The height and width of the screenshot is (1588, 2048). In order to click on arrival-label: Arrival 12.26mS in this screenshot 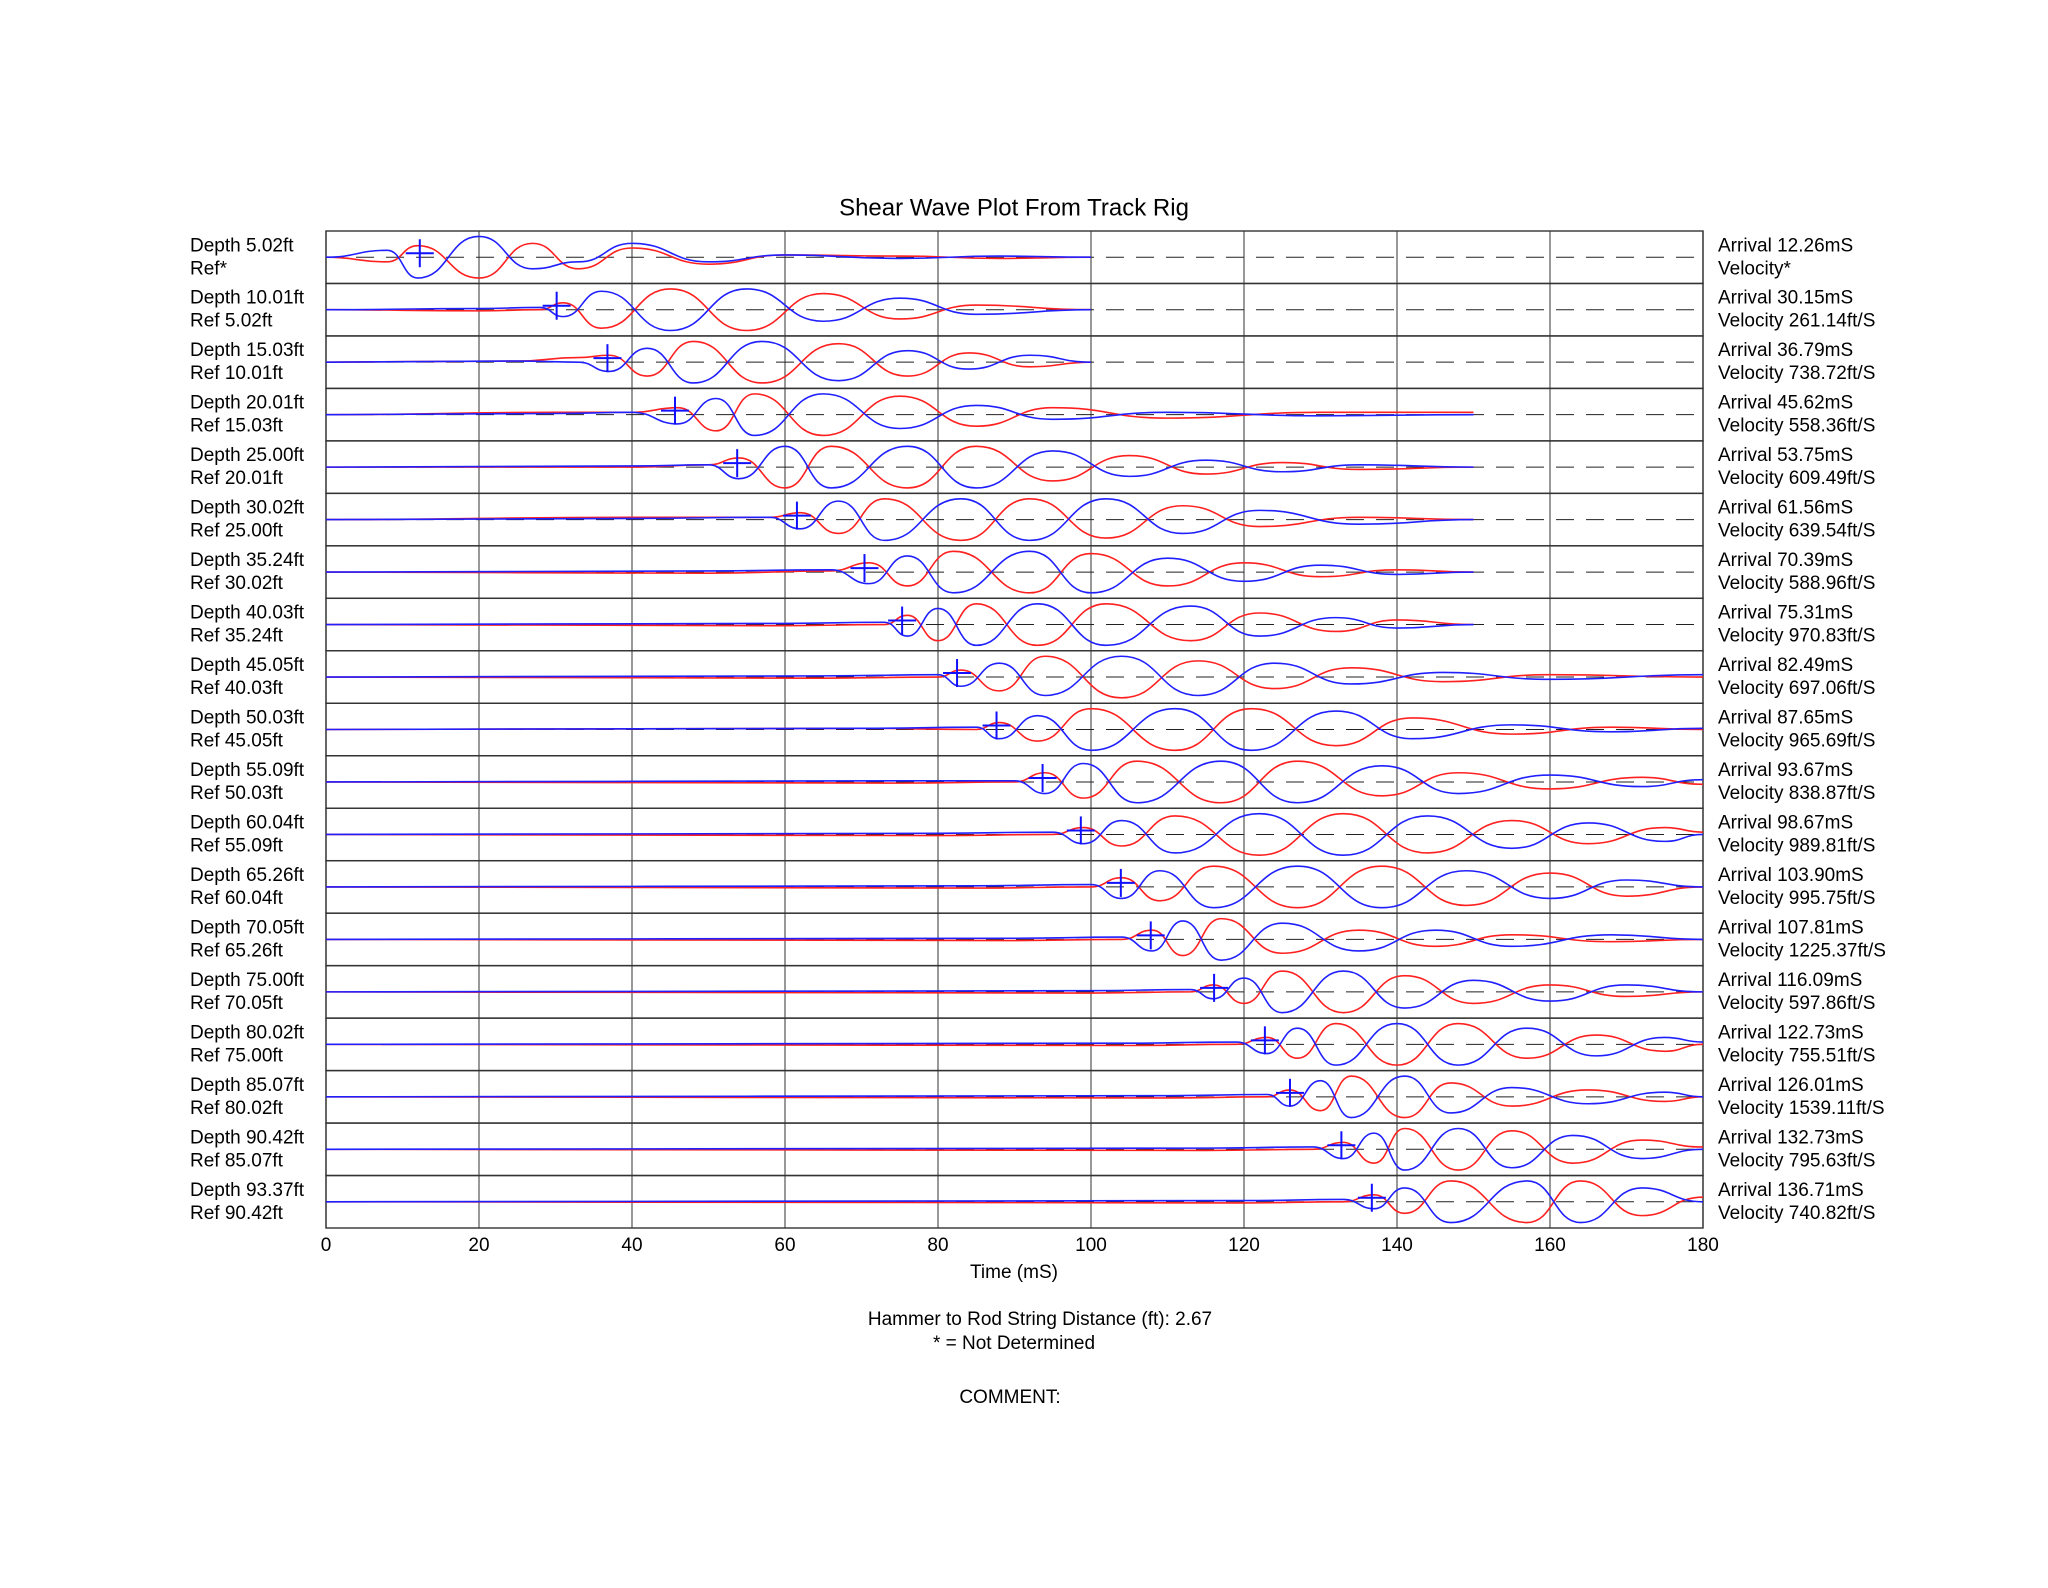, I will do `click(1785, 245)`.